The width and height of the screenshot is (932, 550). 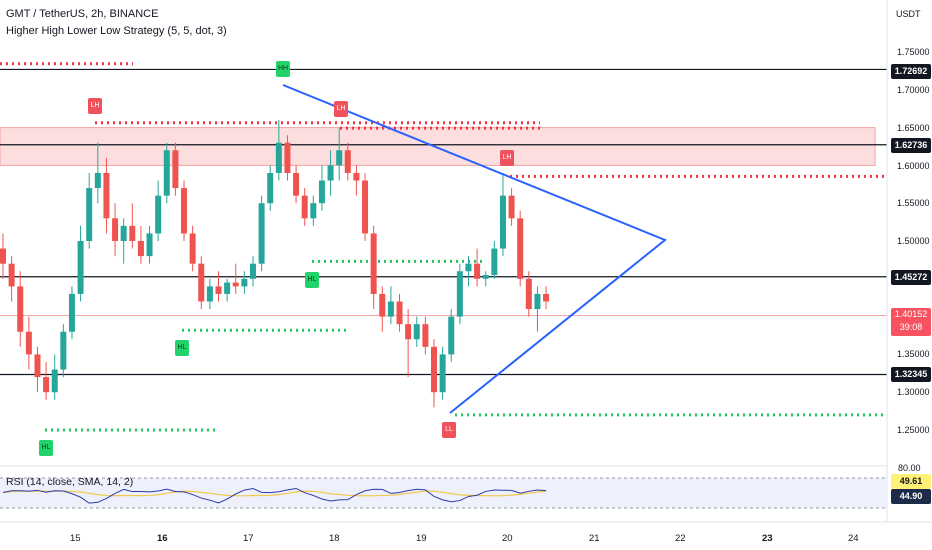 What do you see at coordinates (248, 538) in the screenshot?
I see `date-label: 17` at bounding box center [248, 538].